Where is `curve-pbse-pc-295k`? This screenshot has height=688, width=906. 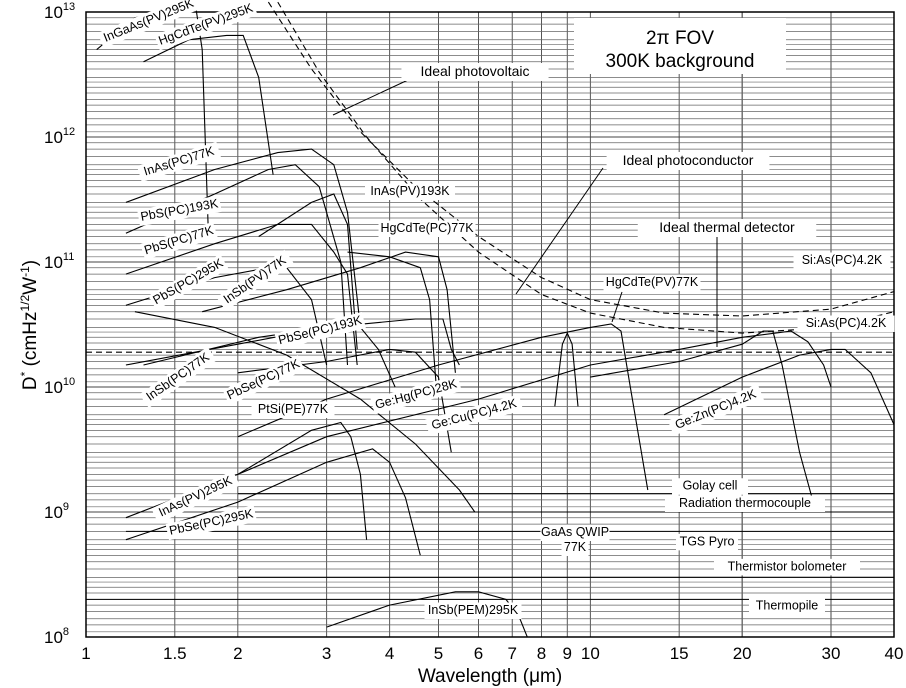 curve-pbse-pc-295k is located at coordinates (273, 502).